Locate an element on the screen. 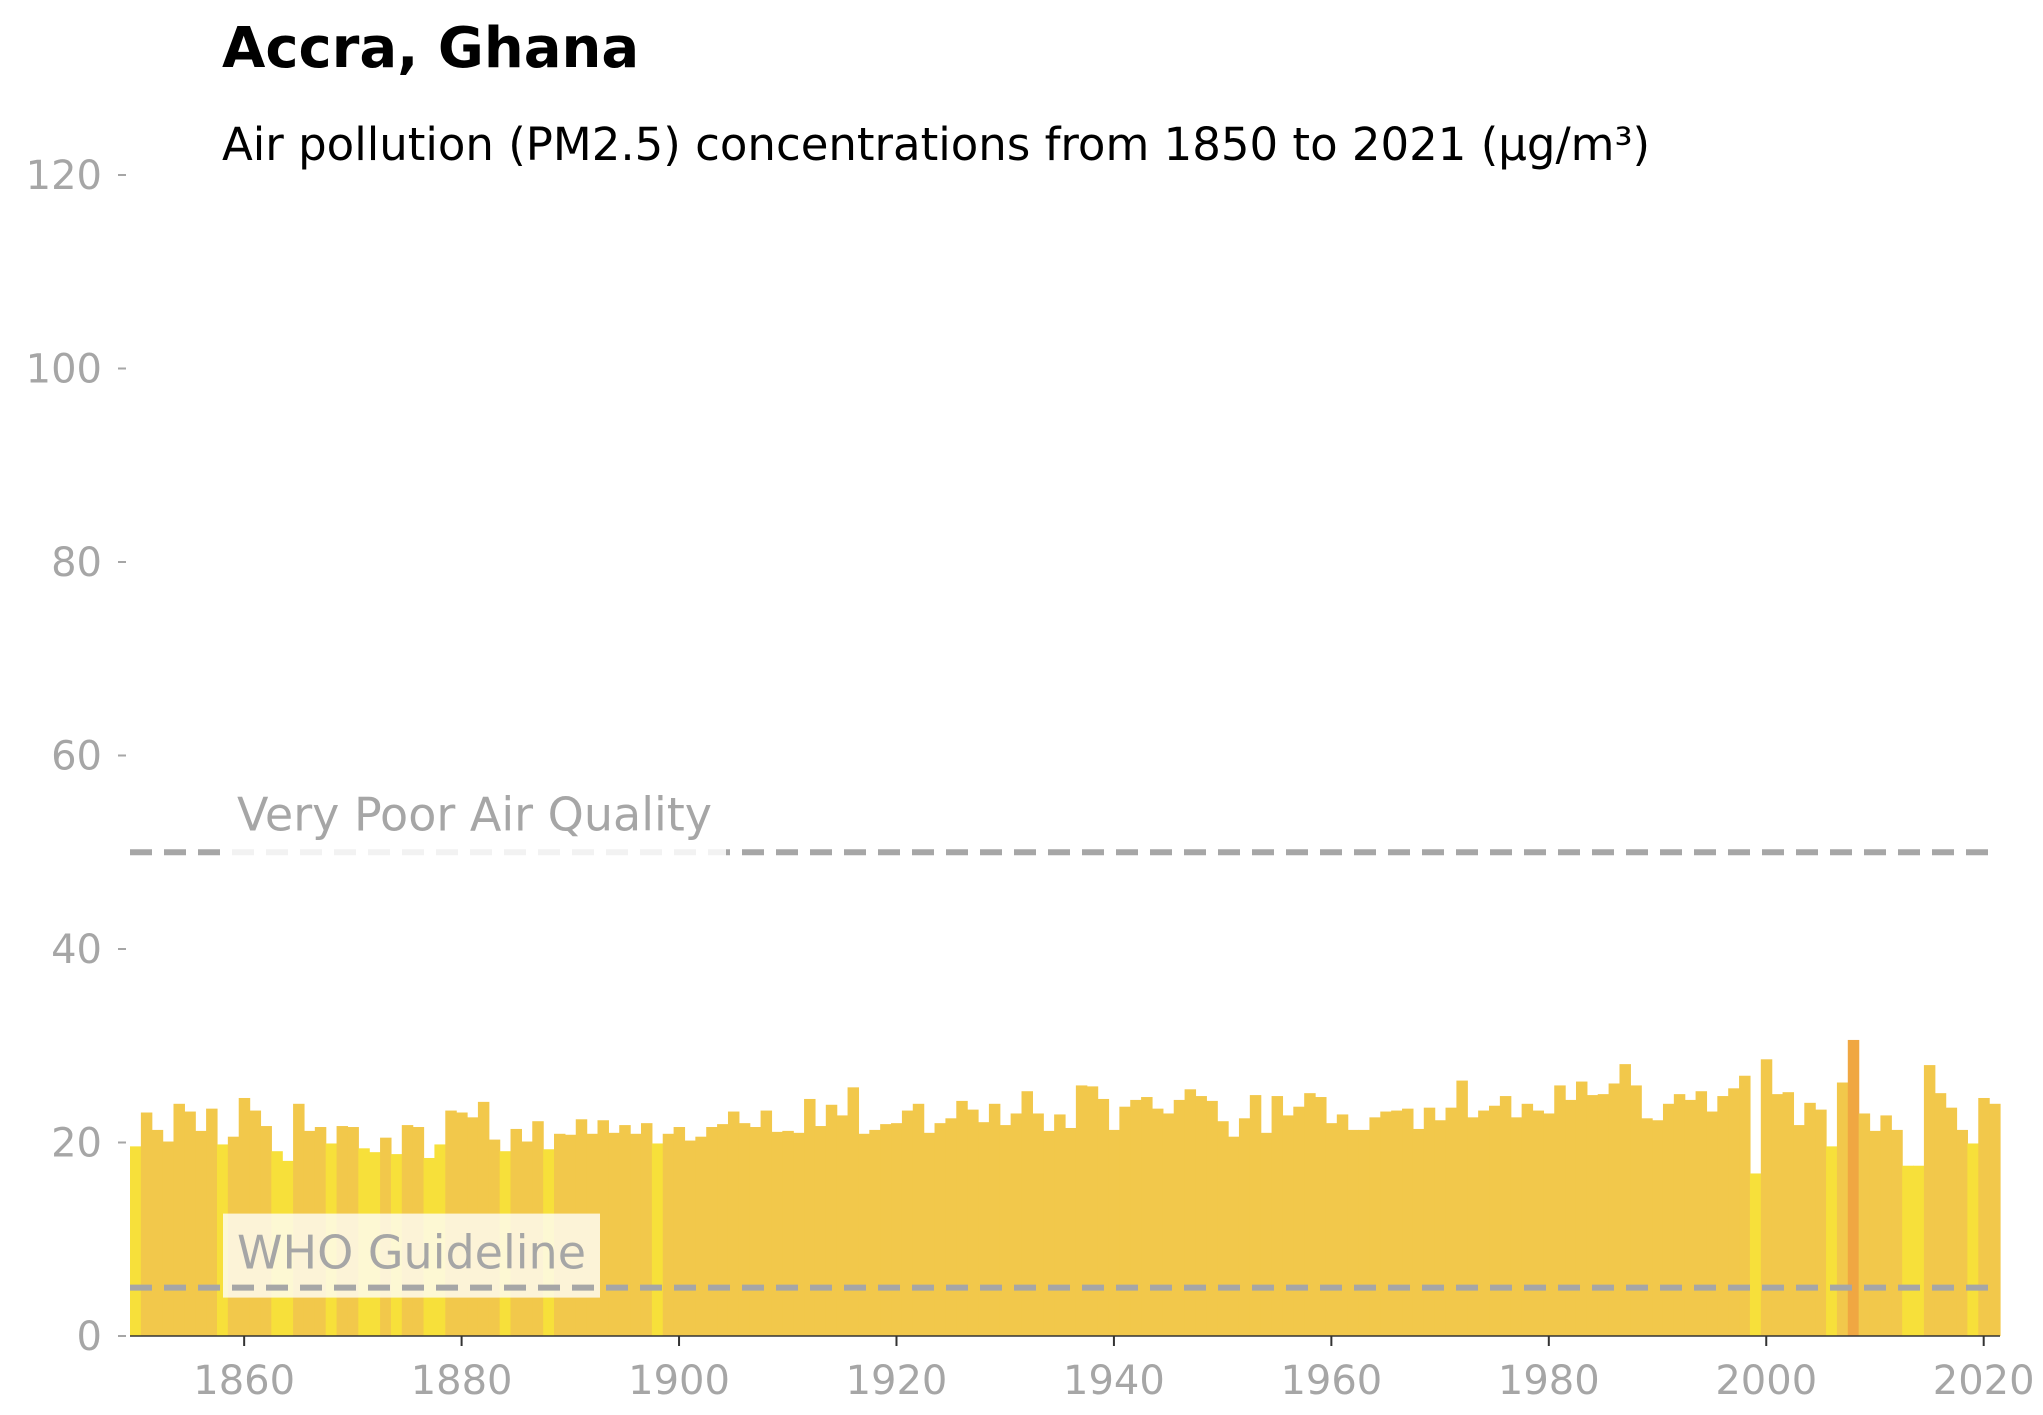  bar-1915 is located at coordinates (842, 1225).